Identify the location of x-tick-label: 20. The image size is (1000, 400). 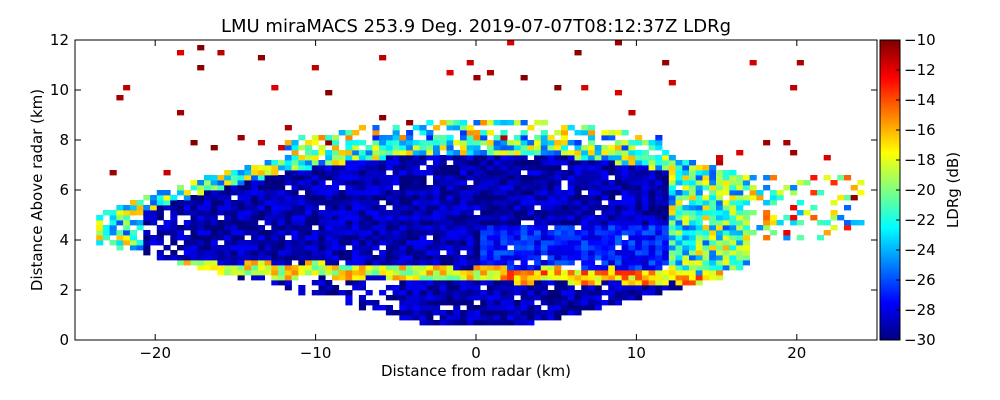
(796, 353).